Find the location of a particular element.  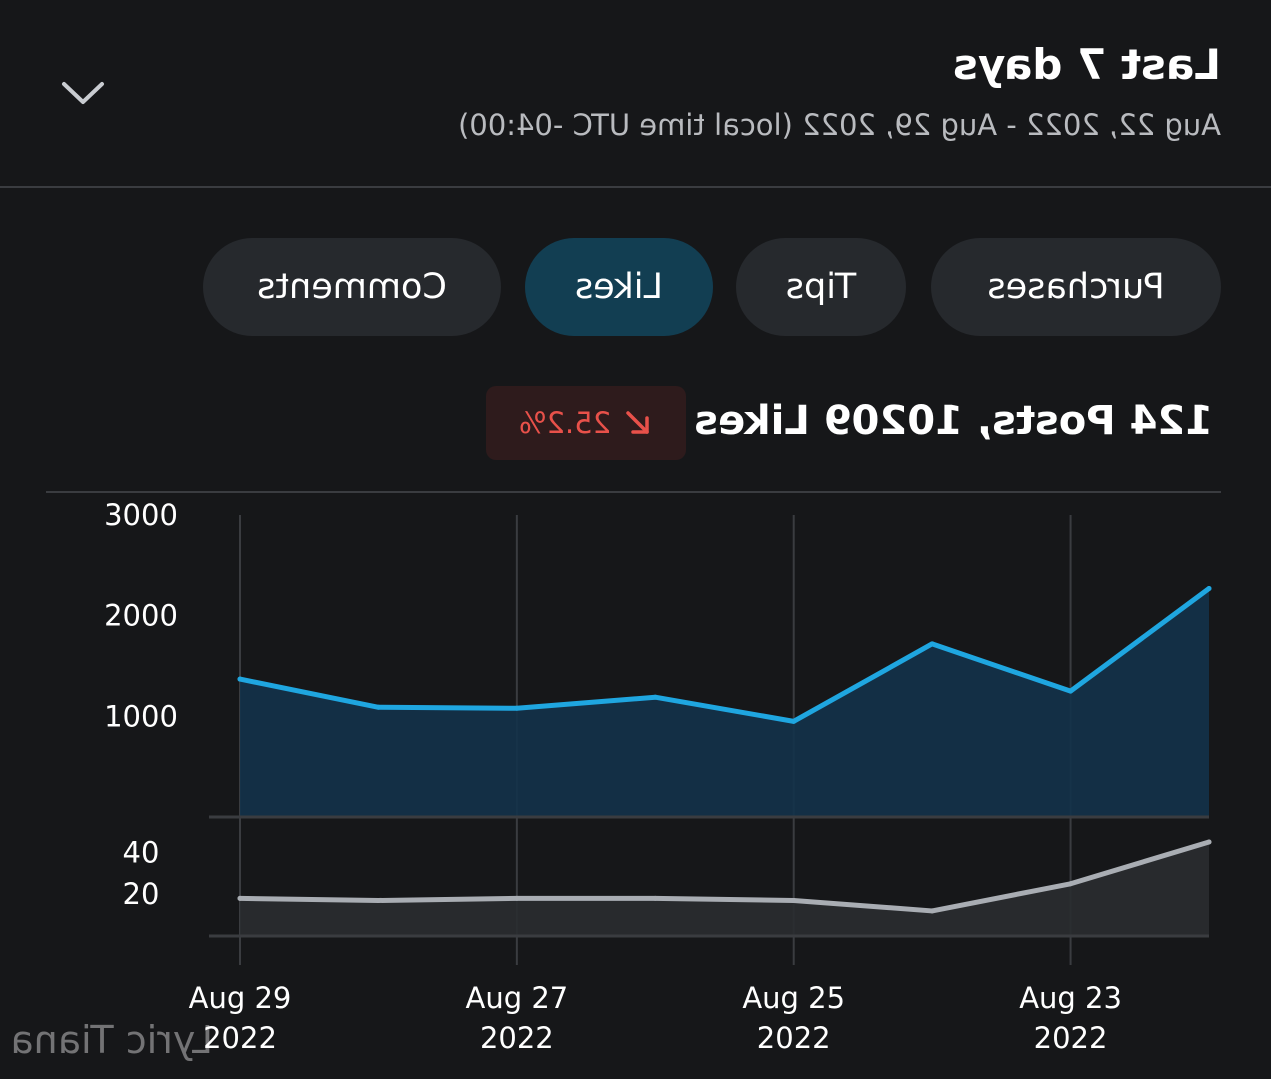

likes-y-tick-0: 1000 is located at coordinates (141, 716).